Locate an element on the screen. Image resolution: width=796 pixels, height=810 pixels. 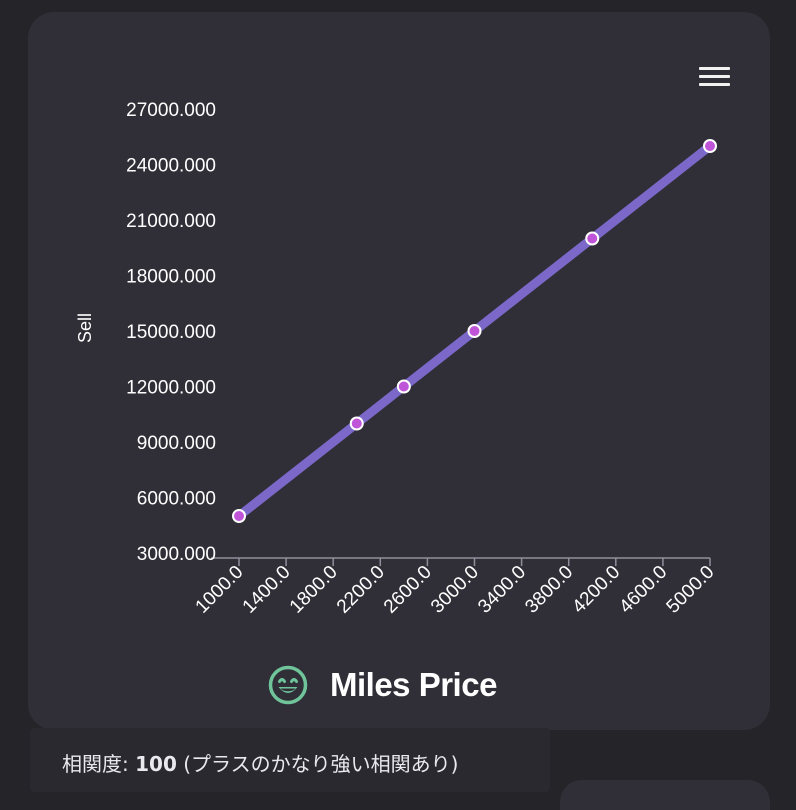
y-tick-label: 27000.000 is located at coordinates (171, 110).